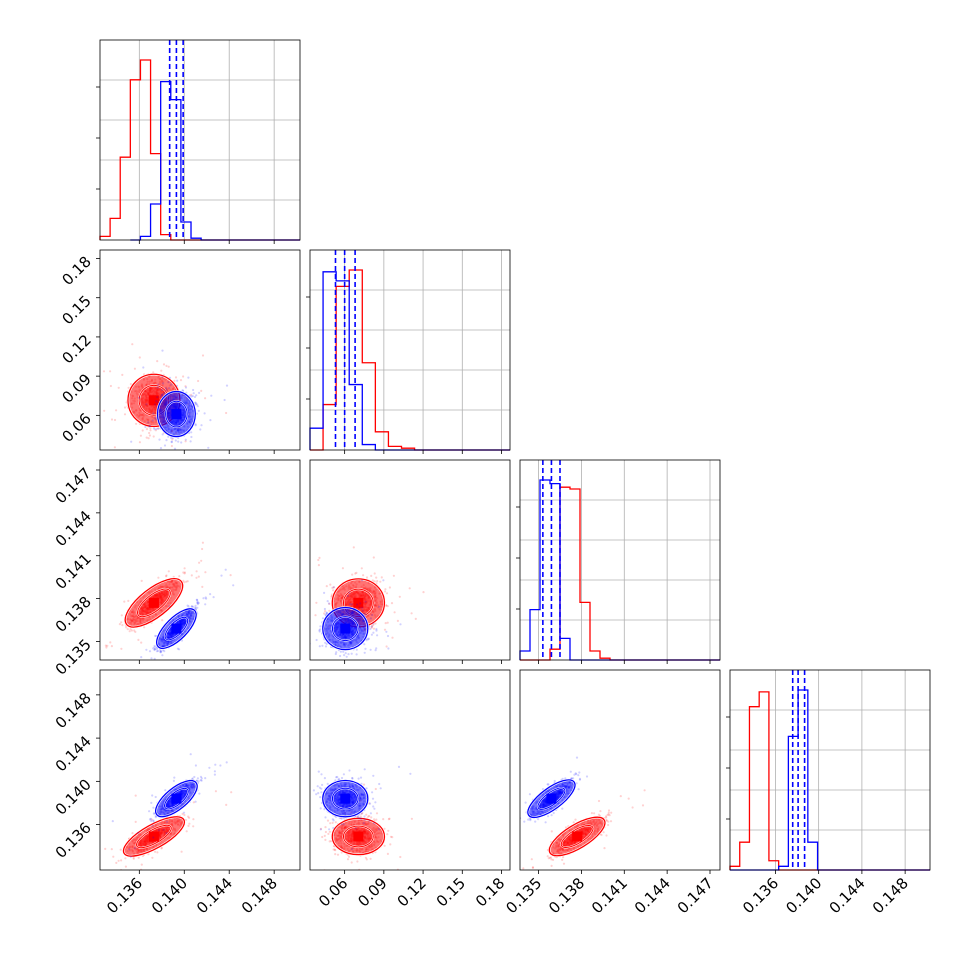 The width and height of the screenshot is (970, 970). What do you see at coordinates (154, 836) in the screenshot?
I see `red-contour-inner-line` at bounding box center [154, 836].